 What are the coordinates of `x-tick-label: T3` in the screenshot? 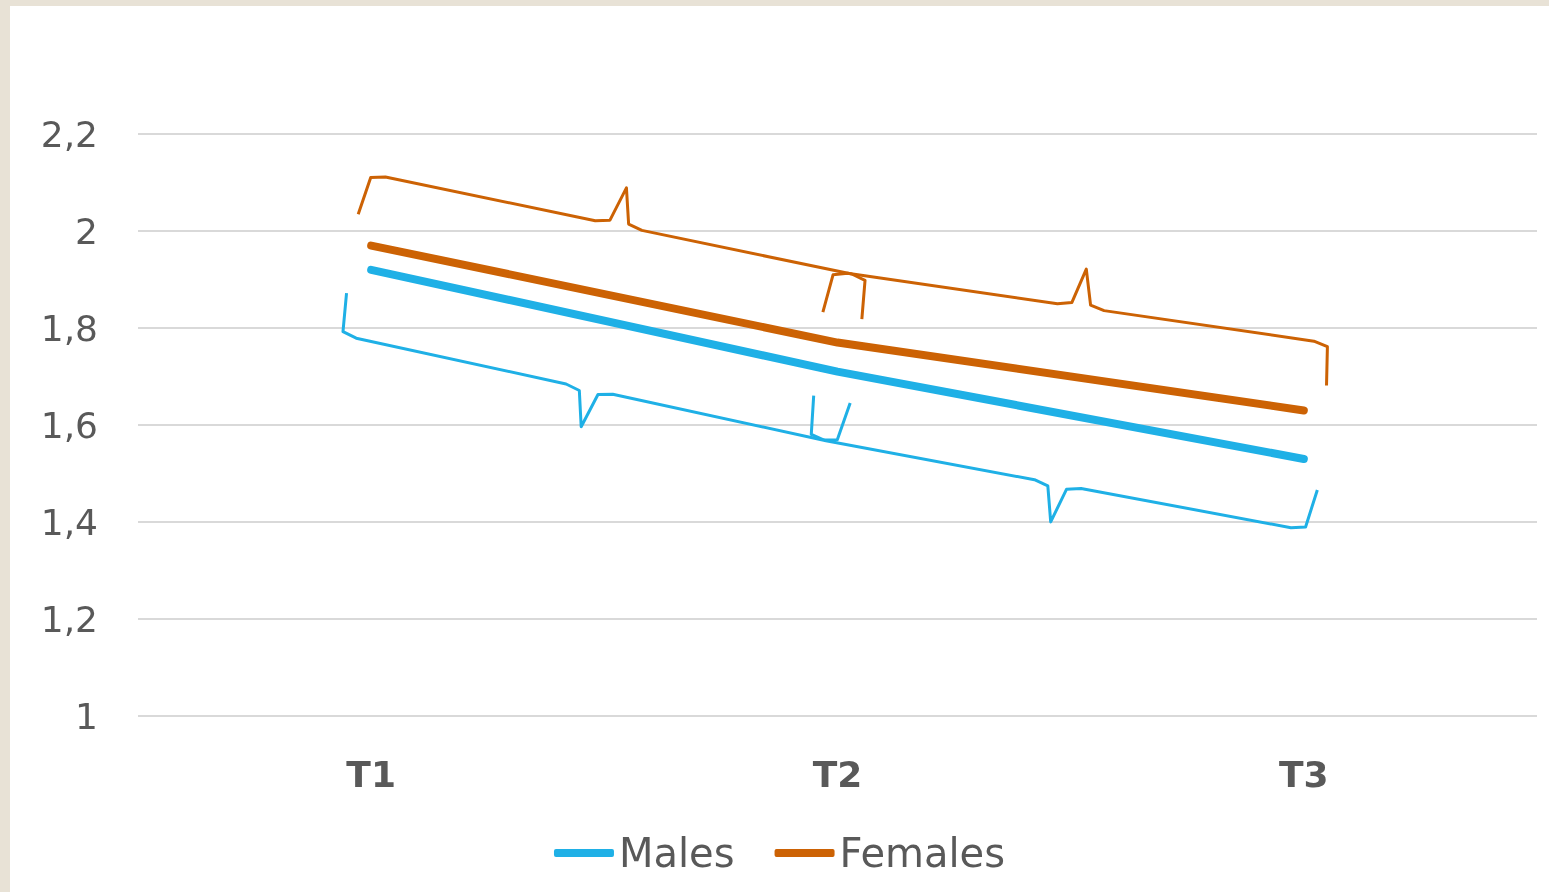 It's located at (1304, 774).